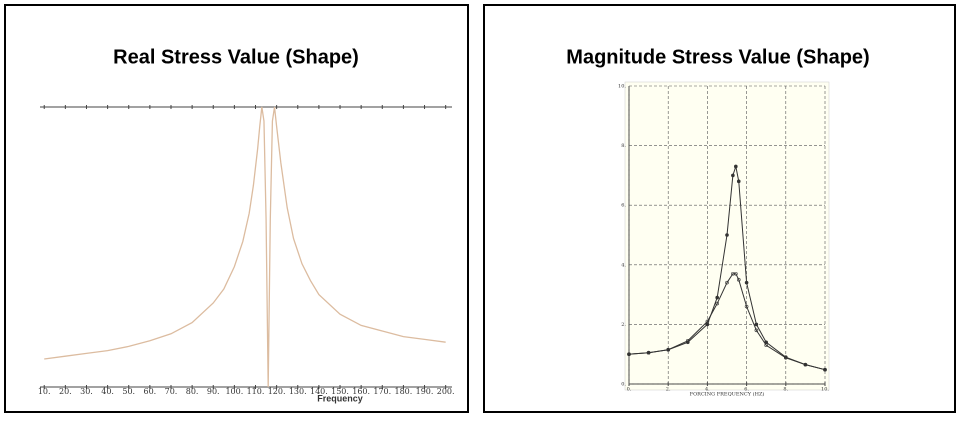 This screenshot has width=960, height=427. Describe the element at coordinates (298, 391) in the screenshot. I see `x-tick-label: 130.` at that location.